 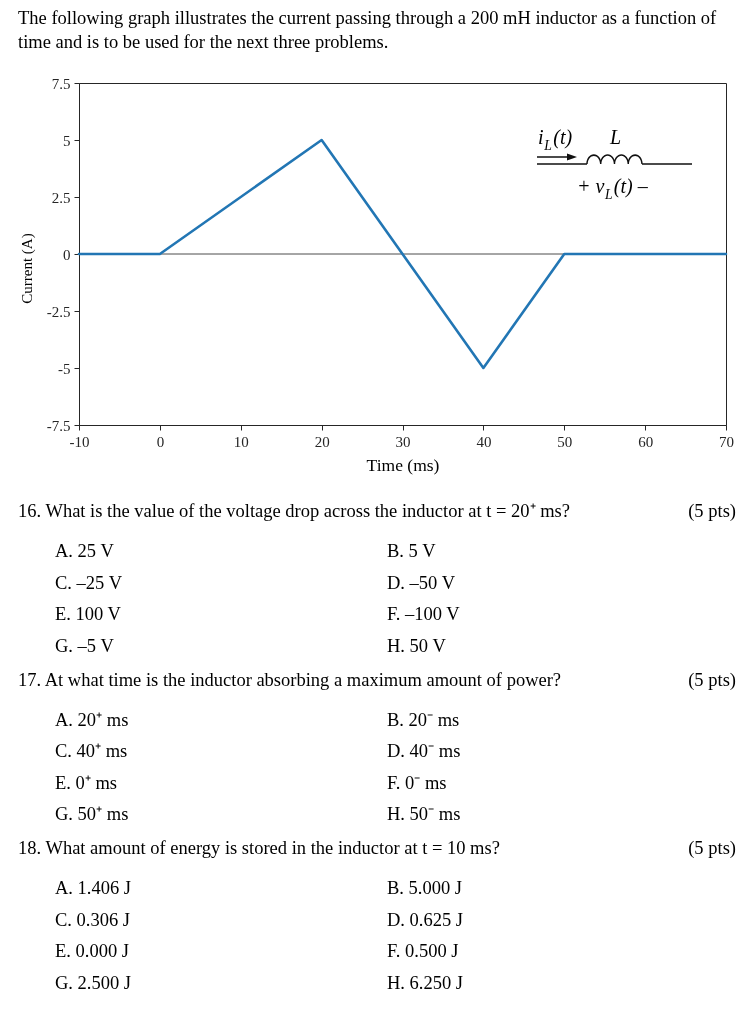 What do you see at coordinates (88, 614) in the screenshot?
I see `text: E. 100 V` at bounding box center [88, 614].